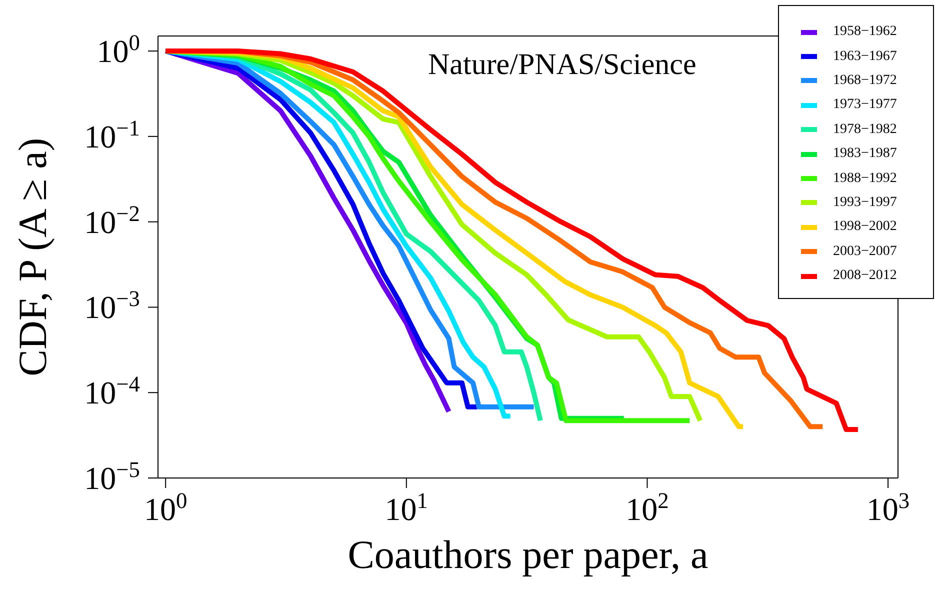 This screenshot has width=940, height=596. I want to click on y-tick-label: 10$^{−3}$, so click(112, 306).